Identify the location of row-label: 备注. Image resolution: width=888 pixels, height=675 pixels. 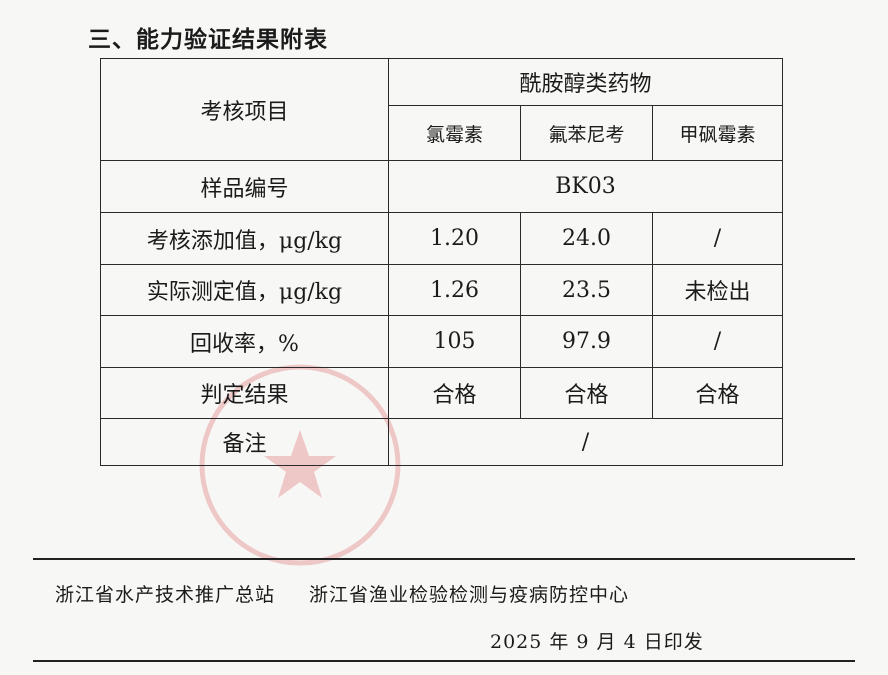
(244, 442).